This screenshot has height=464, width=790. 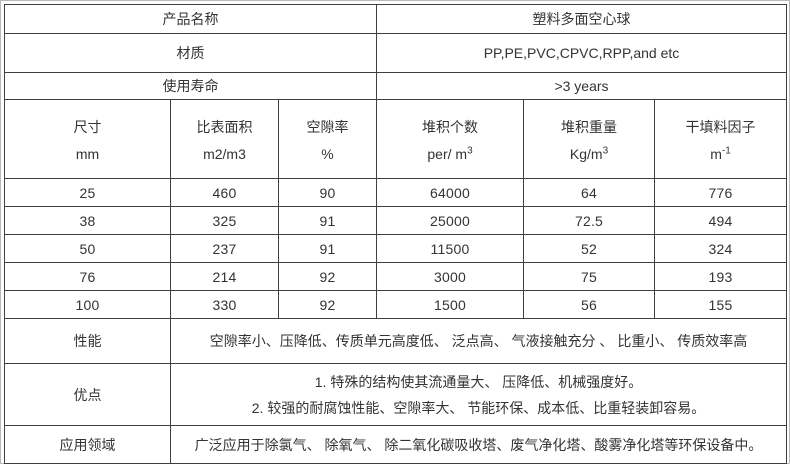 I want to click on cell-surface-area: 325, so click(x=224, y=220).